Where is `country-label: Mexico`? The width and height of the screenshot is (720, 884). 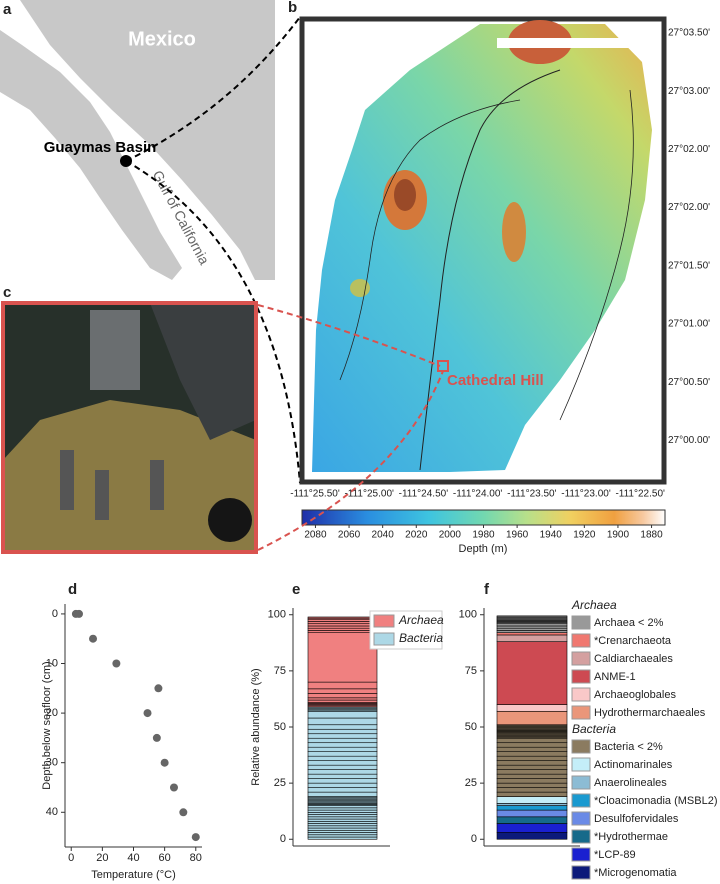 country-label: Mexico is located at coordinates (162, 39).